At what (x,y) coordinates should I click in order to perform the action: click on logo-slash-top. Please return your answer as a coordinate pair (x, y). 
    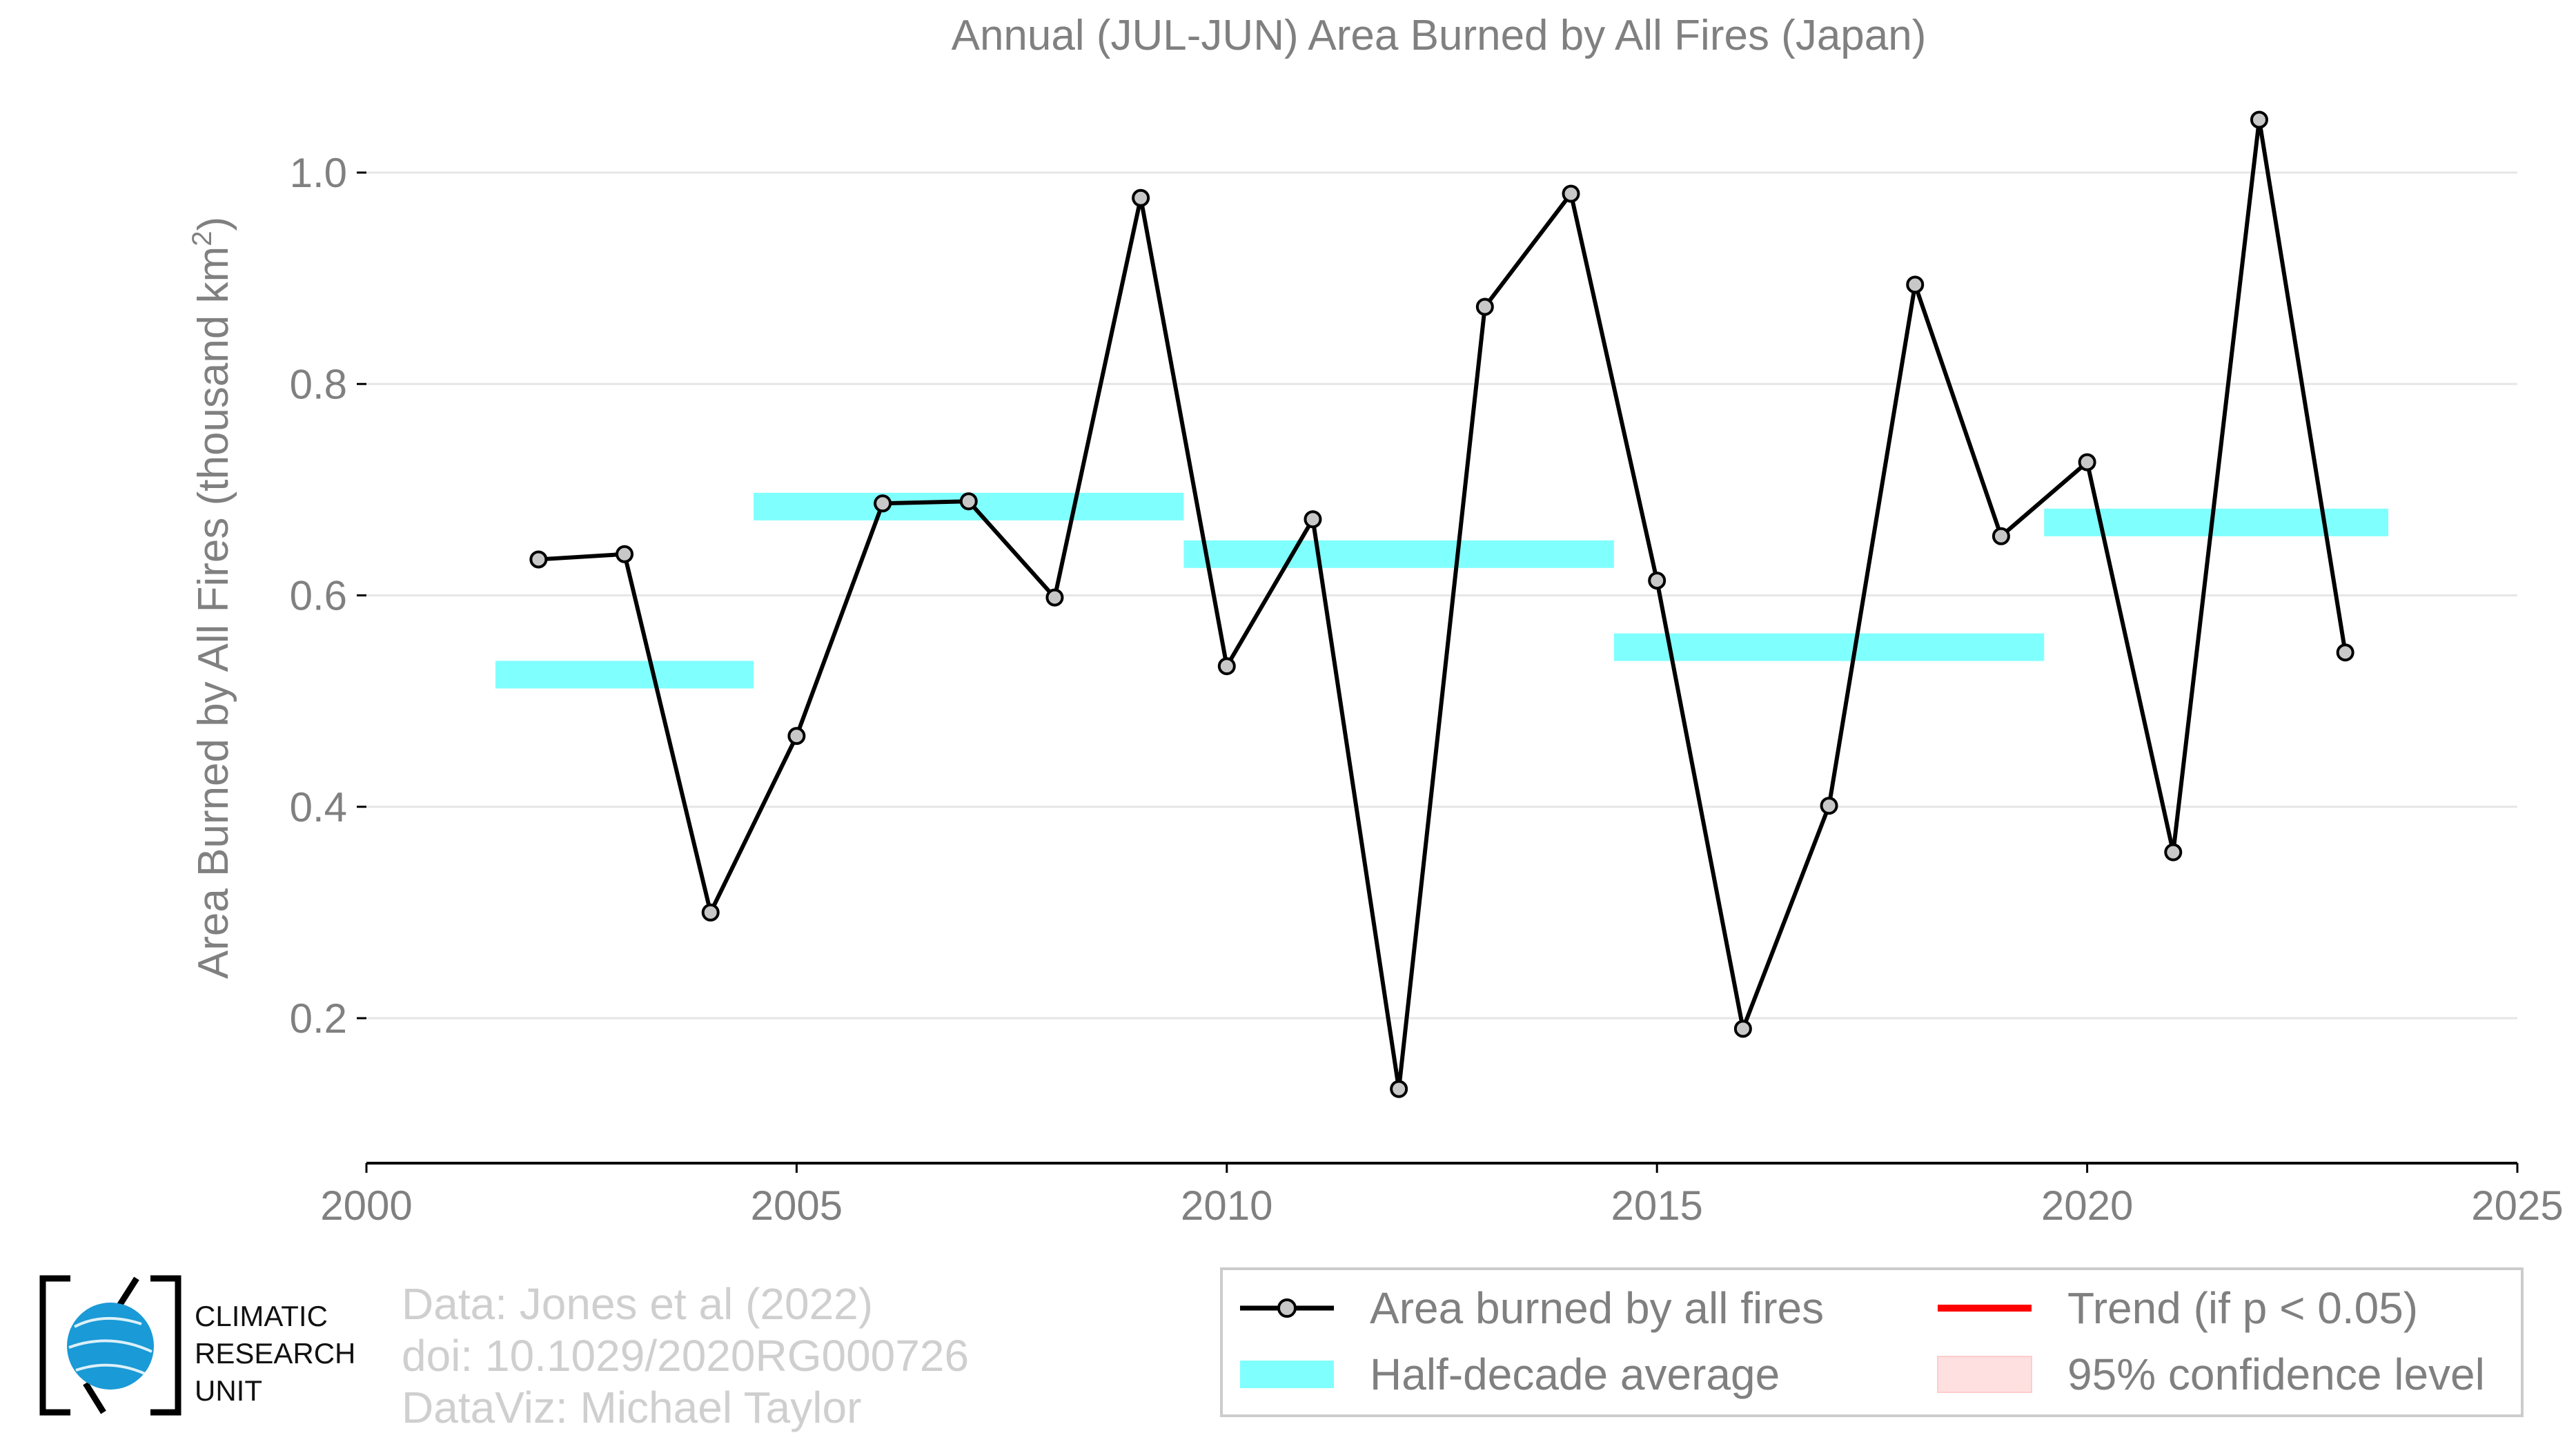
    Looking at the image, I should click on (127, 1293).